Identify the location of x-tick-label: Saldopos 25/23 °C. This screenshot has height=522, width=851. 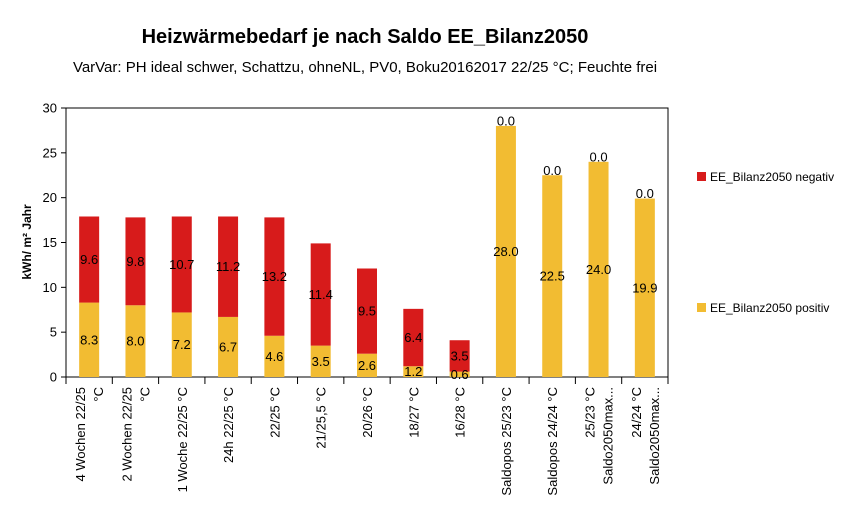
(506, 441).